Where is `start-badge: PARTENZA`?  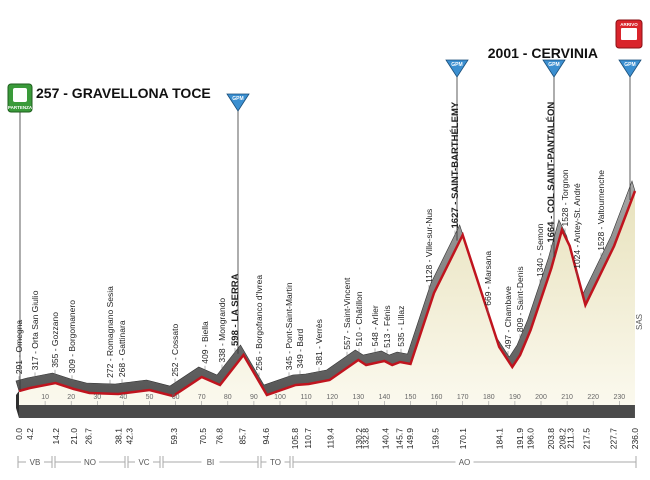 start-badge: PARTENZA is located at coordinates (20, 236).